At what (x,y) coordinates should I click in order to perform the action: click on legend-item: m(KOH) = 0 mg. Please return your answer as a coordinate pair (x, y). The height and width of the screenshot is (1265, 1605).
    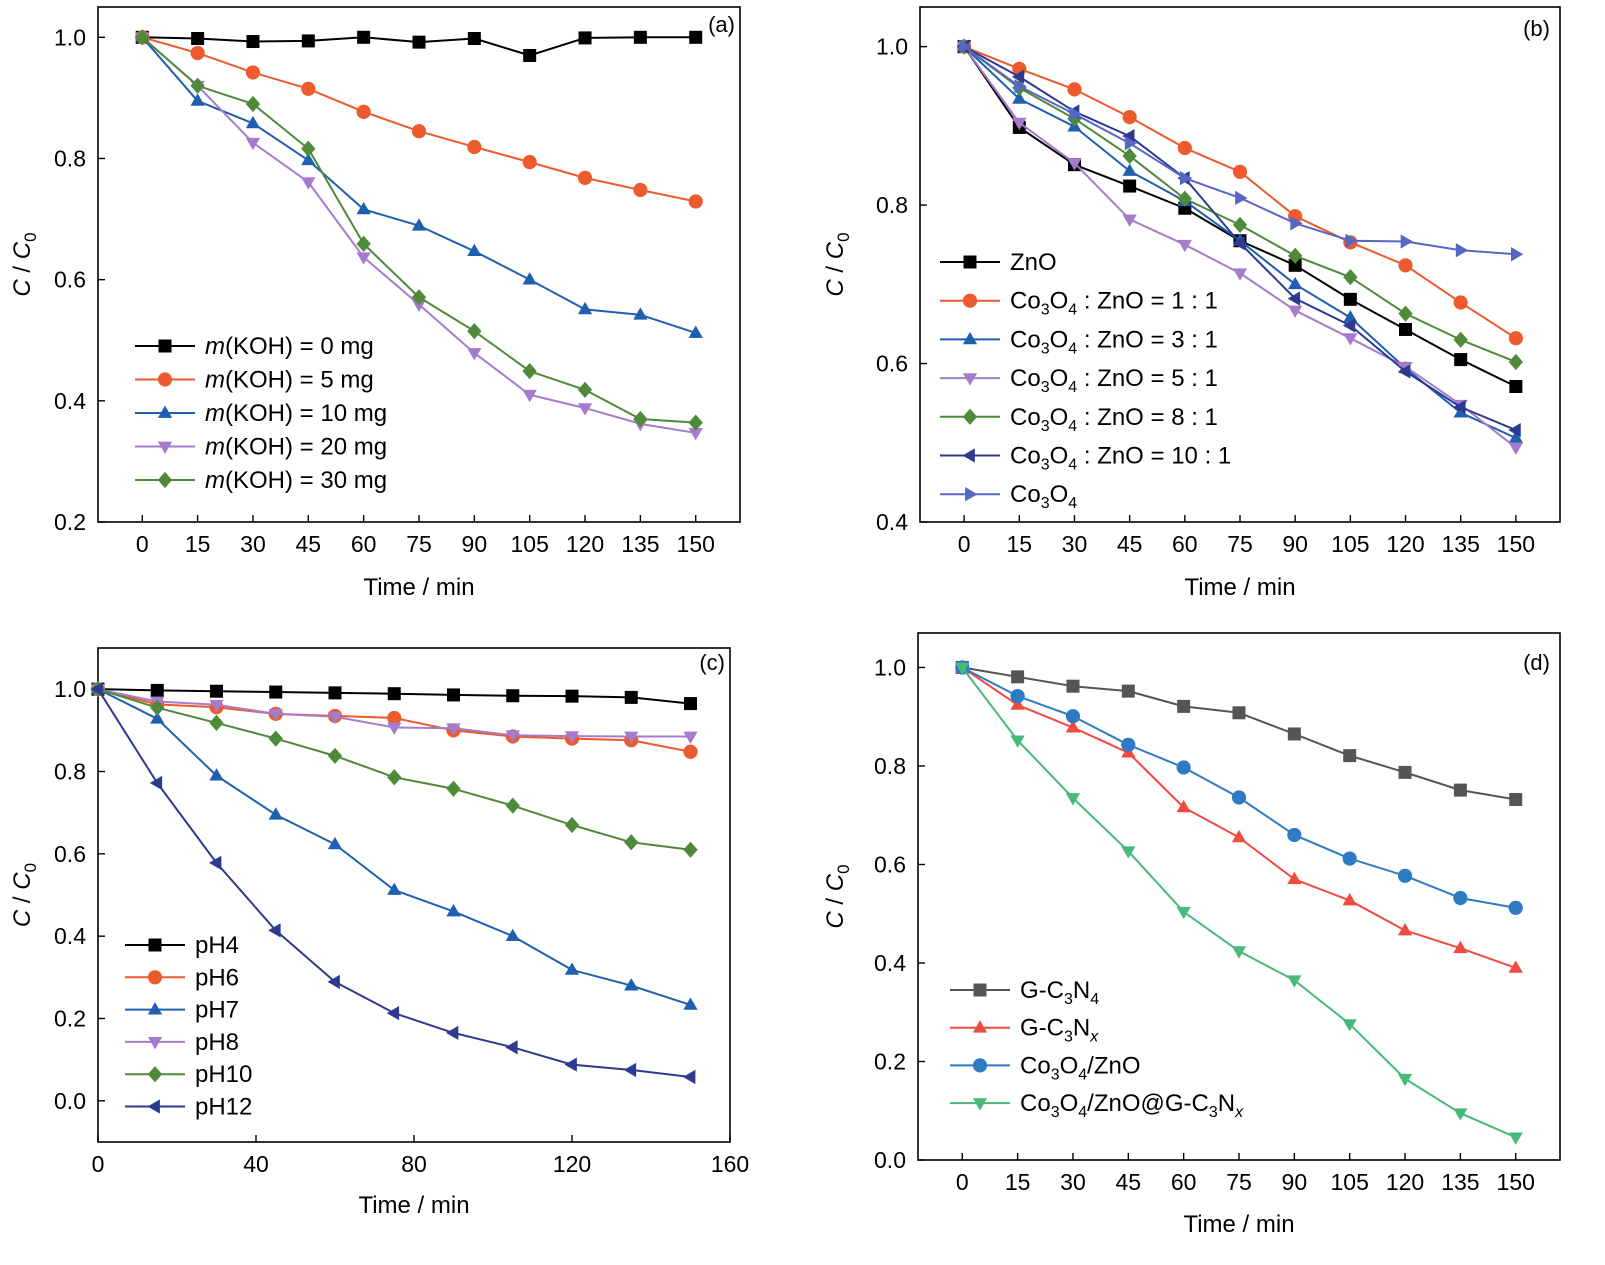
    Looking at the image, I should click on (254, 346).